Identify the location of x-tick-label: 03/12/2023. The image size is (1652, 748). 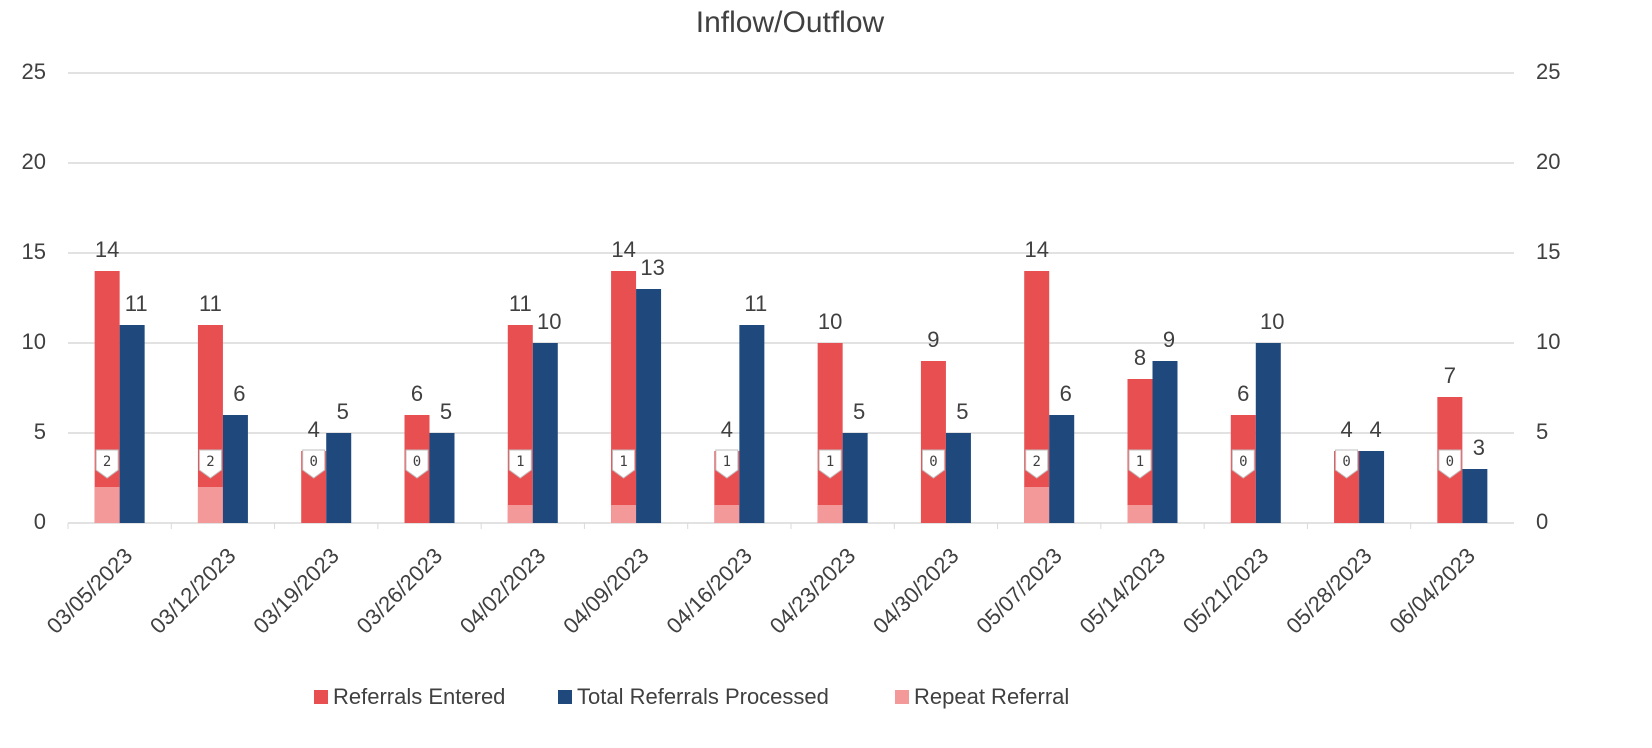
(193, 591).